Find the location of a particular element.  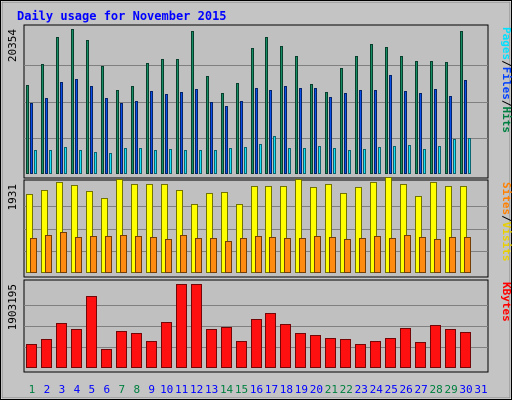

y-max-label: 20354 is located at coordinates (12, 45).